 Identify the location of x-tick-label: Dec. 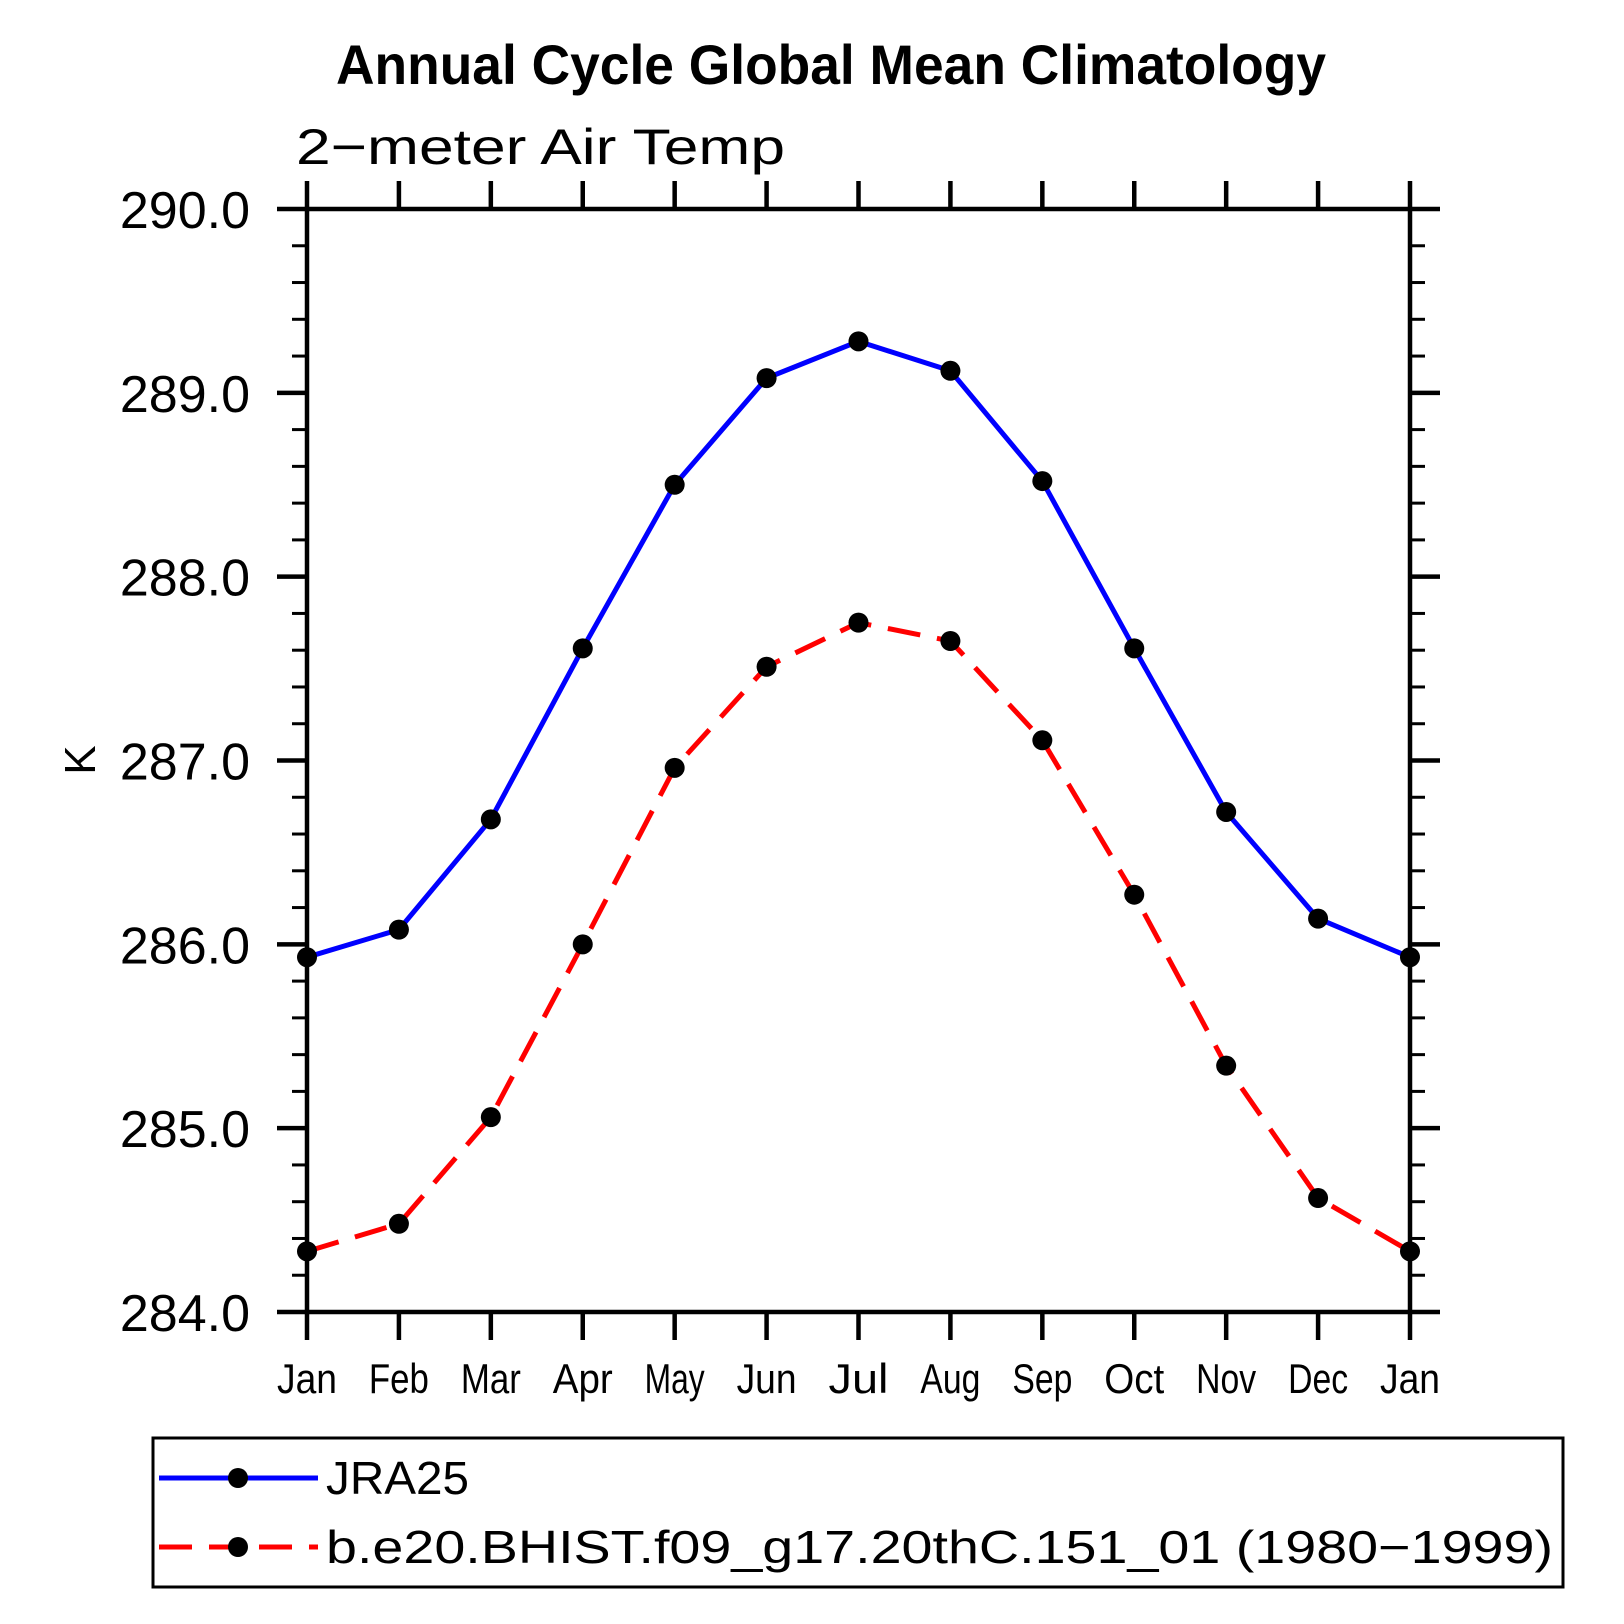
(1318, 1378).